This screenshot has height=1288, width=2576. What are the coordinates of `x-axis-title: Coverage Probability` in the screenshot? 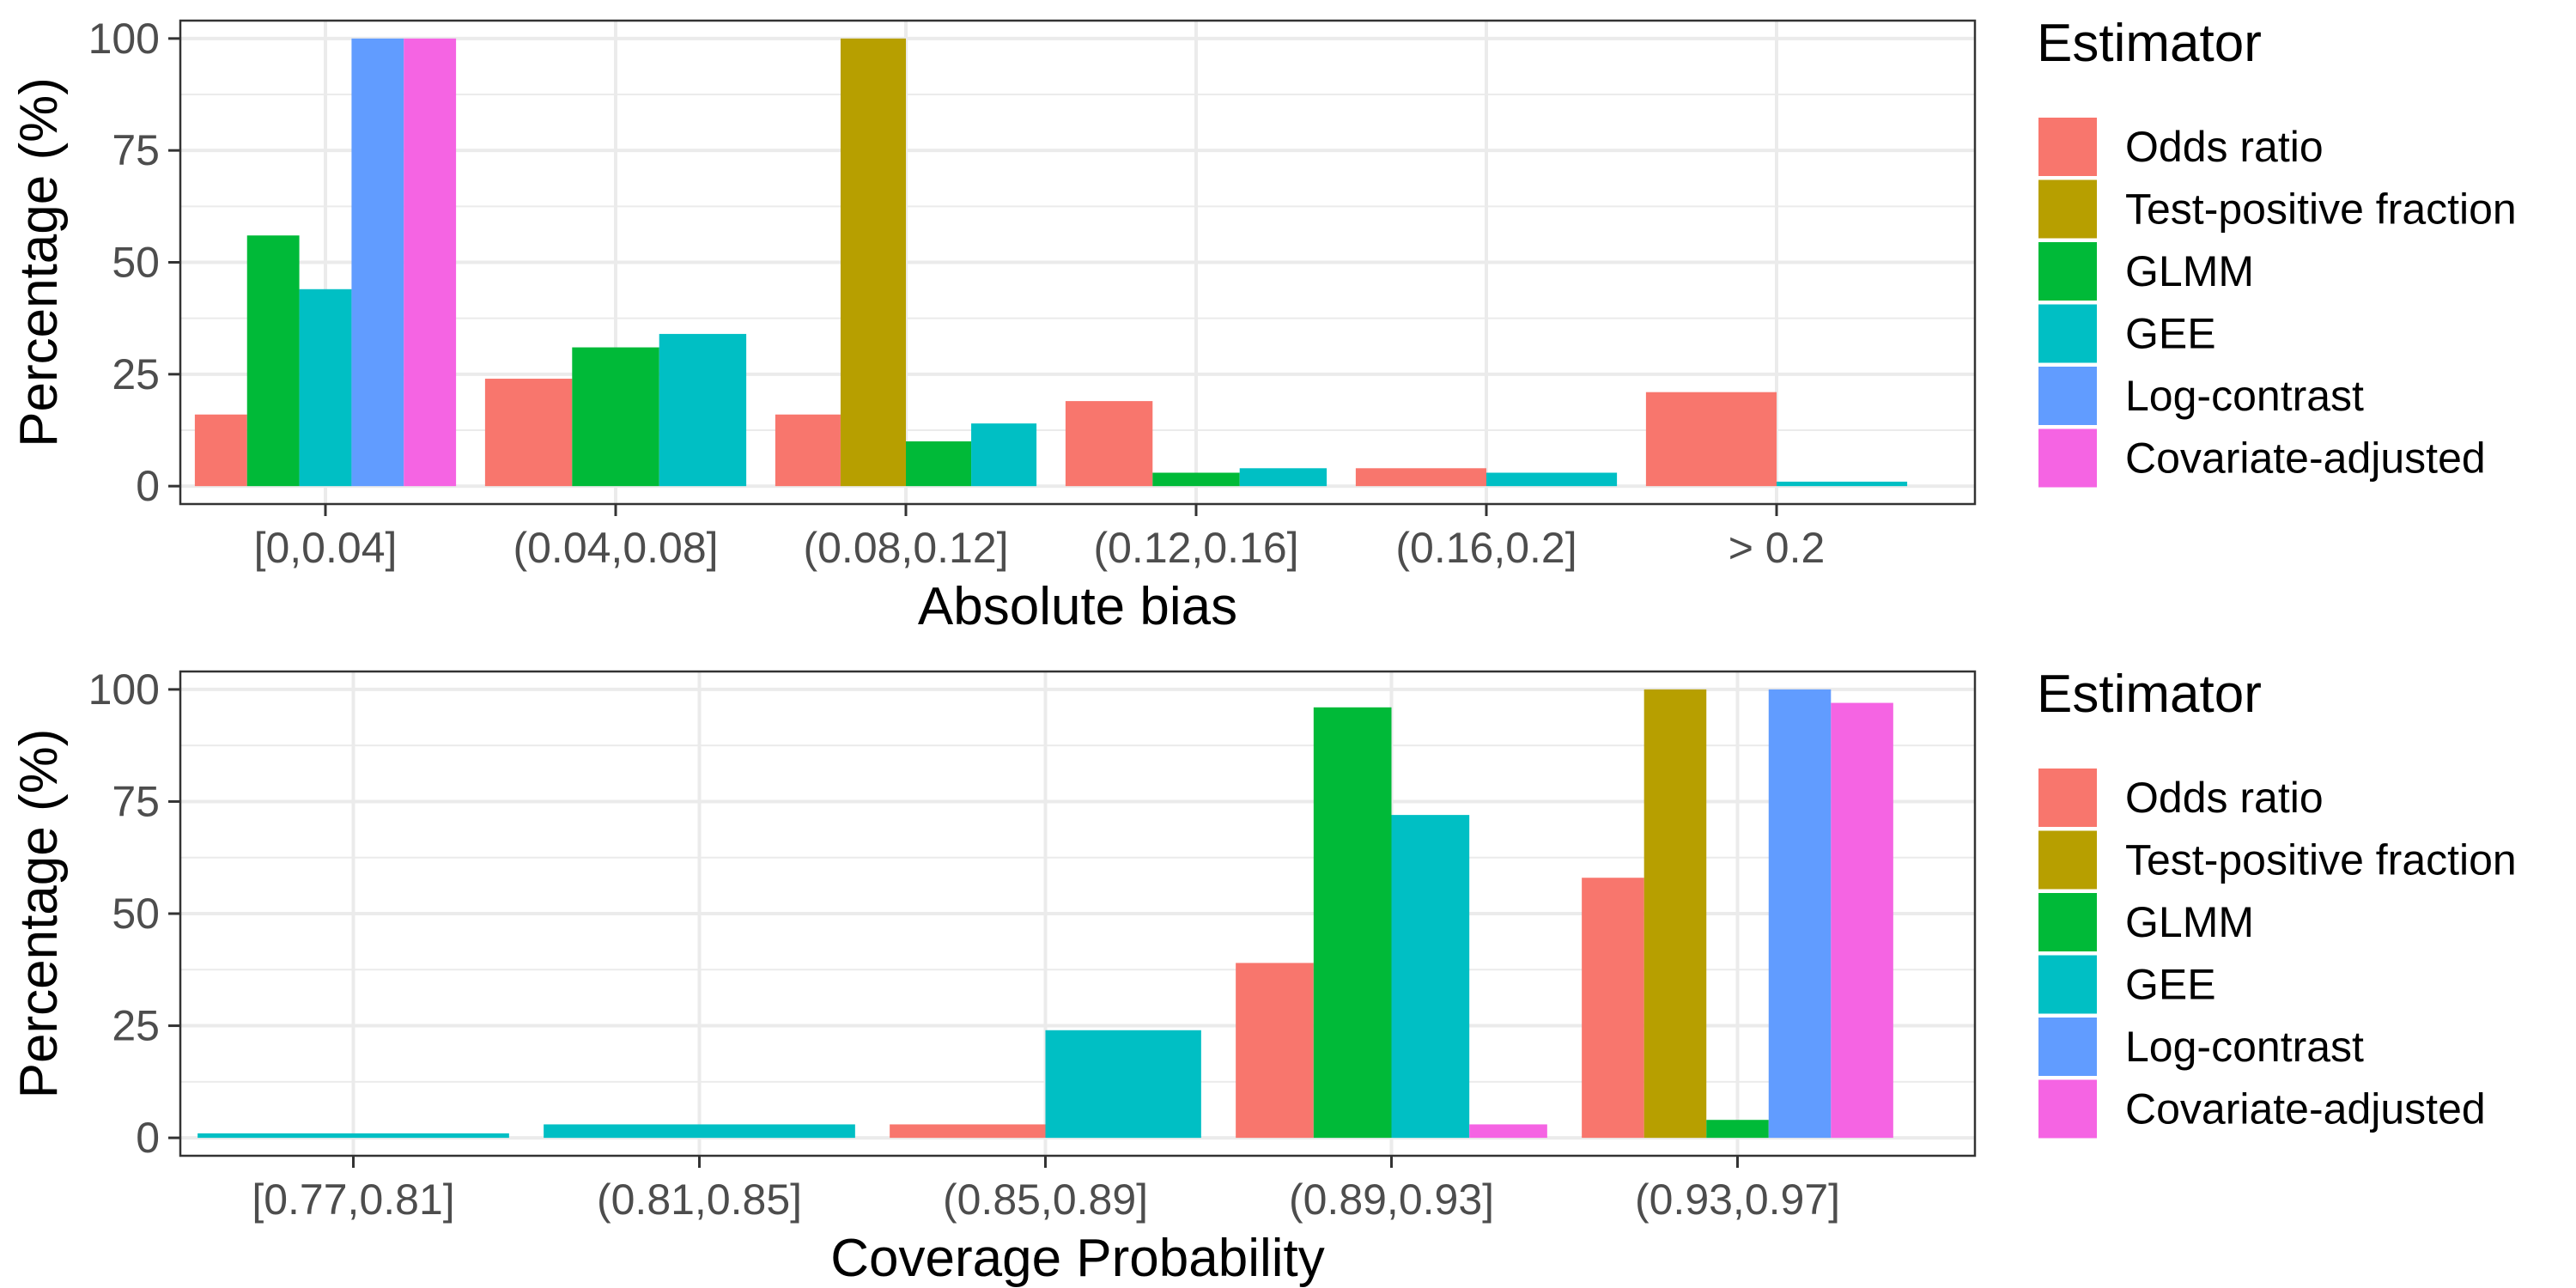 It's located at (1078, 1258).